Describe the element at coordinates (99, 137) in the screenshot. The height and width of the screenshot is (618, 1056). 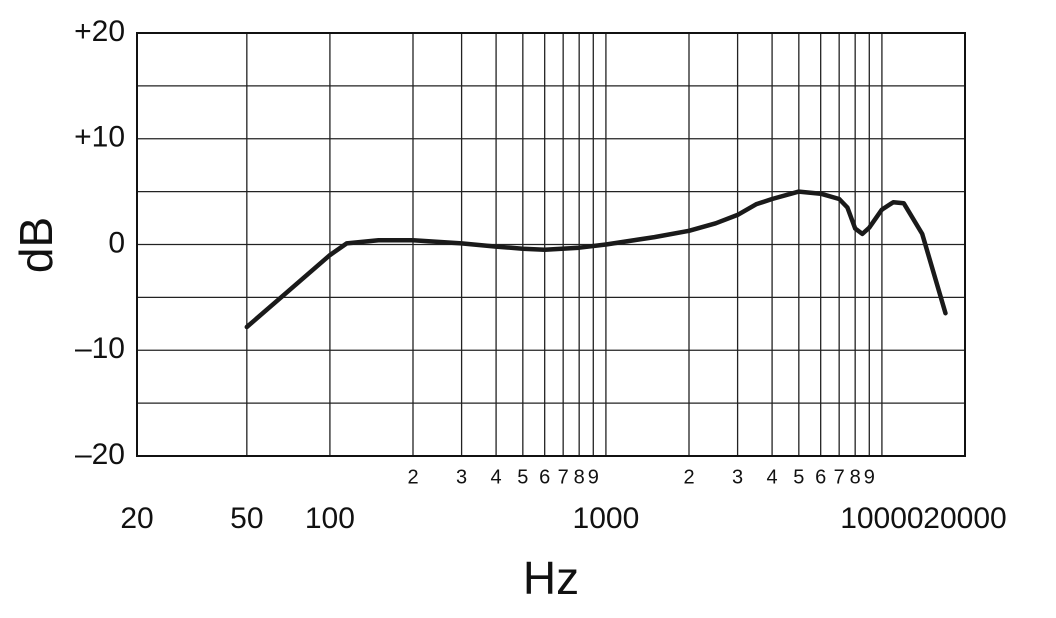
I see `y-tick-label: +10` at that location.